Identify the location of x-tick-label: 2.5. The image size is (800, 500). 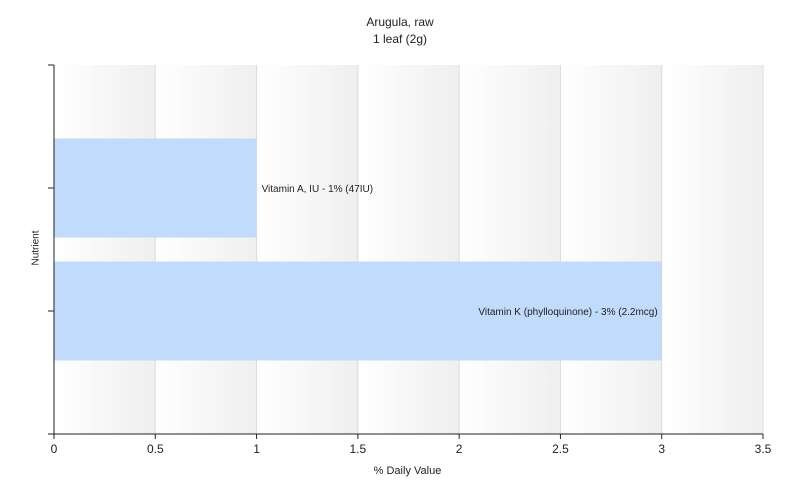
(560, 449).